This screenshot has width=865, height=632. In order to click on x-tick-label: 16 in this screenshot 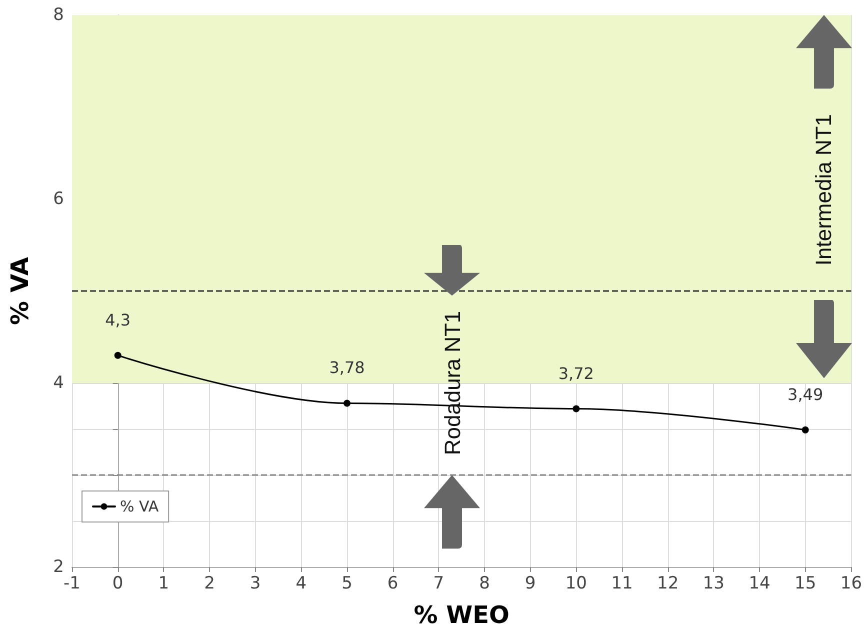, I will do `click(851, 584)`.